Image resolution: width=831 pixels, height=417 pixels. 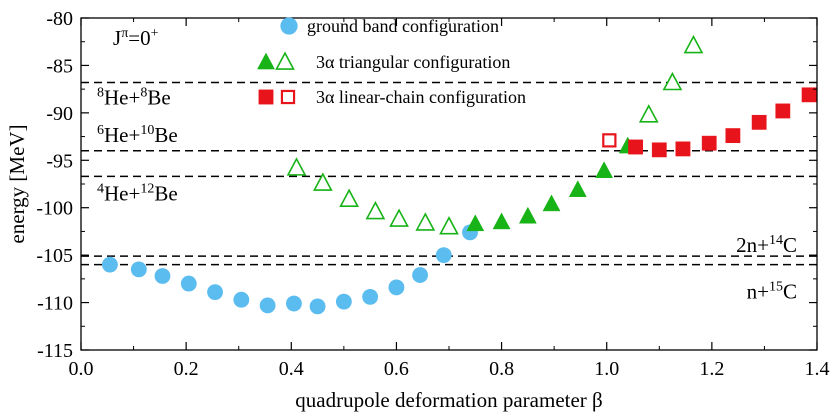 What do you see at coordinates (59, 19) in the screenshot?
I see `y-tick-label: -80` at bounding box center [59, 19].